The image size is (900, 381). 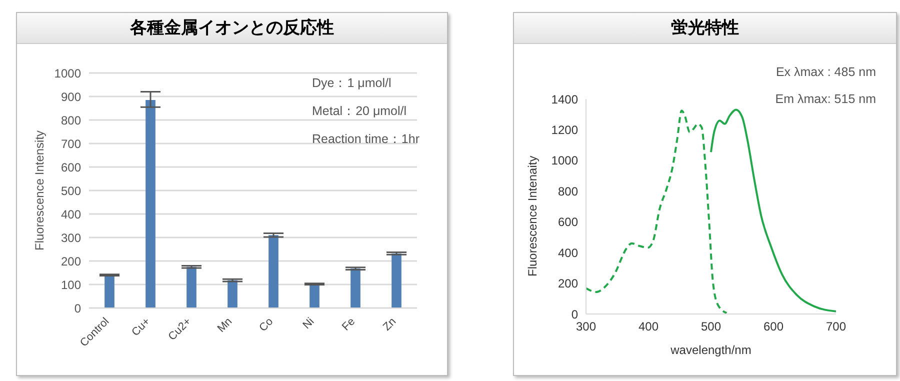 I want to click on annotation: Em λmax: 515 nm, so click(x=825, y=99).